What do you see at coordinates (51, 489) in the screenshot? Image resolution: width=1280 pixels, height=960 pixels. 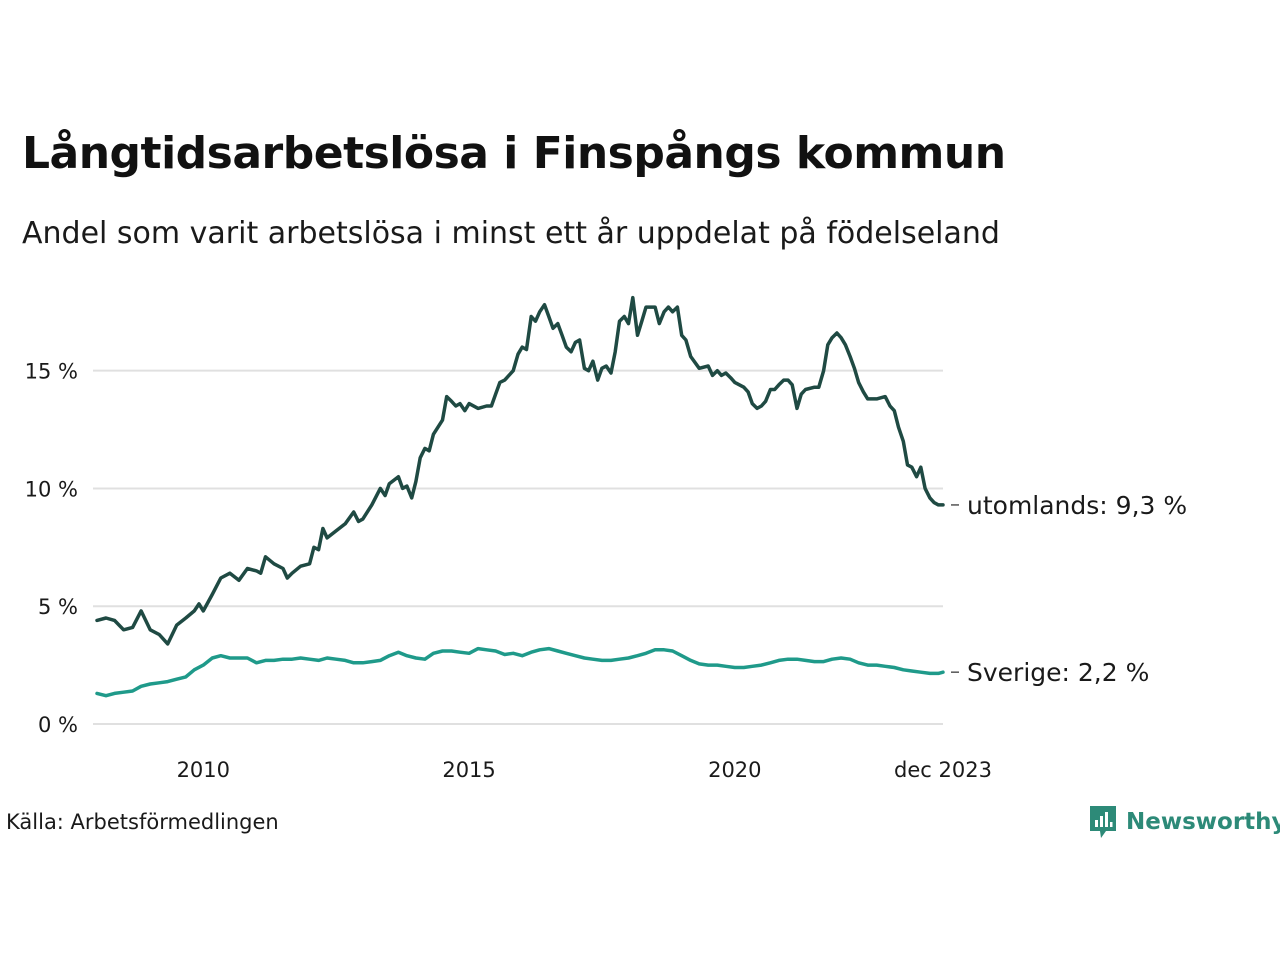 I see `y-tick-label: 10 %` at bounding box center [51, 489].